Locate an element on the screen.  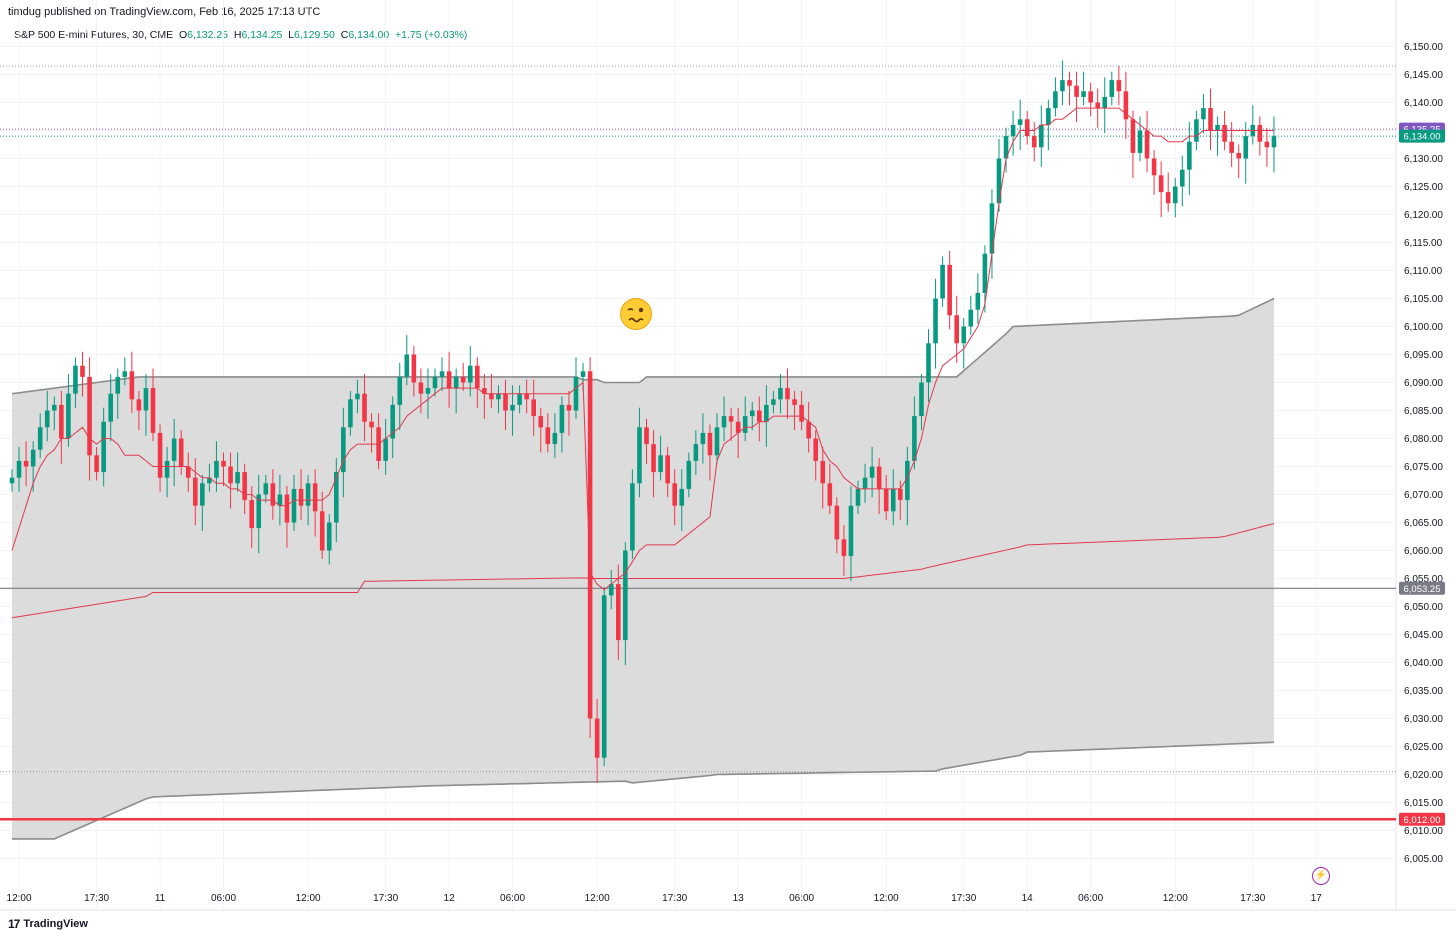
y-tick-label: 6,020.00 is located at coordinates (1423, 775).